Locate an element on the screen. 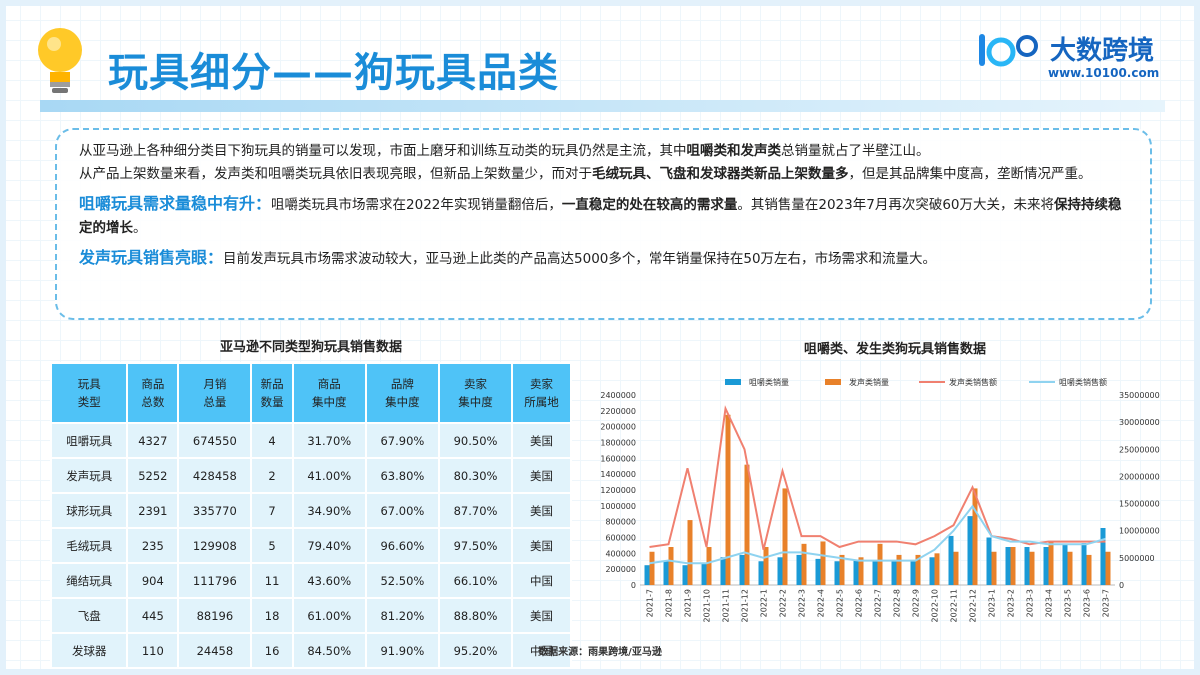 The height and width of the screenshot is (675, 1200). logo-url: www.10100.com is located at coordinates (1104, 73).